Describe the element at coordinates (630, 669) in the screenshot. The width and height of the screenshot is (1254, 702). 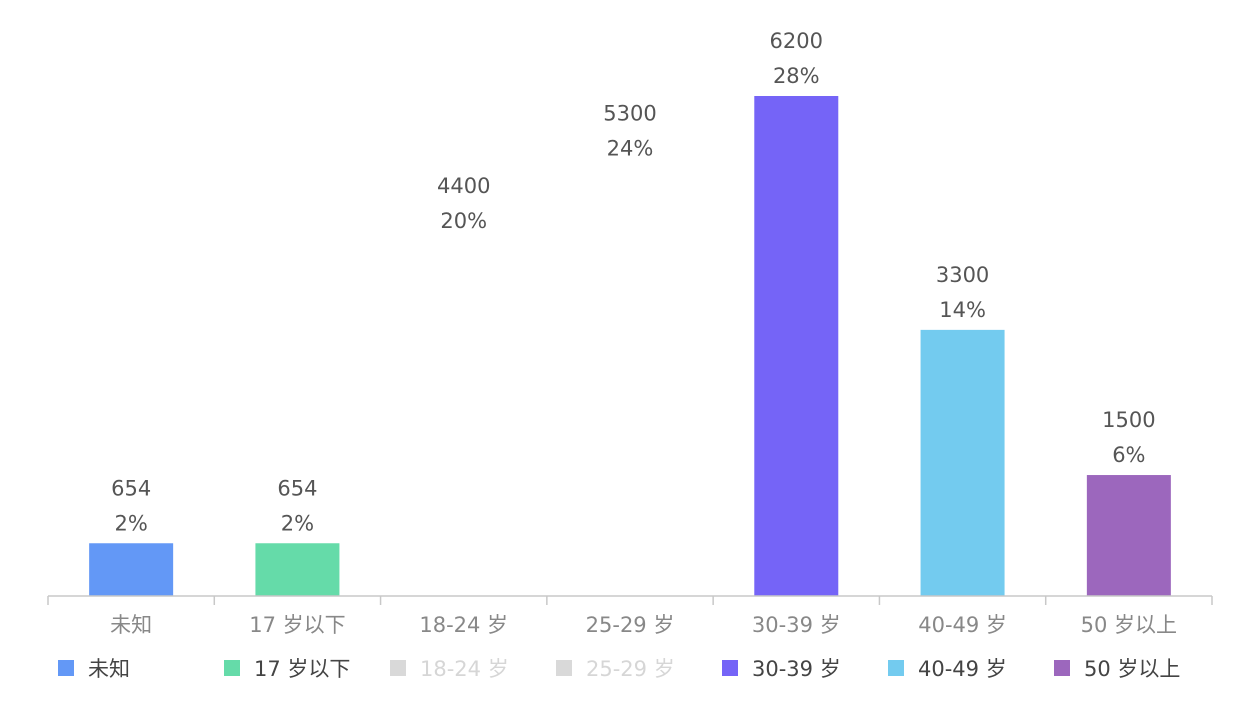
I see `legend-label: 25-29 岁` at that location.